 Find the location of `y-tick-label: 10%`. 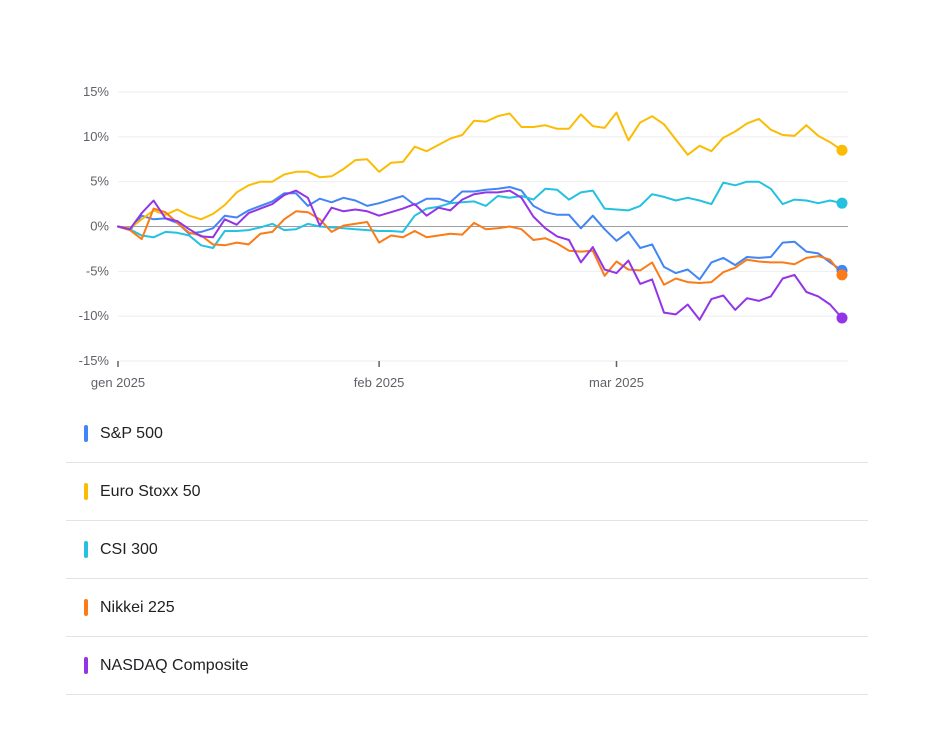

y-tick-label: 10% is located at coordinates (96, 136).